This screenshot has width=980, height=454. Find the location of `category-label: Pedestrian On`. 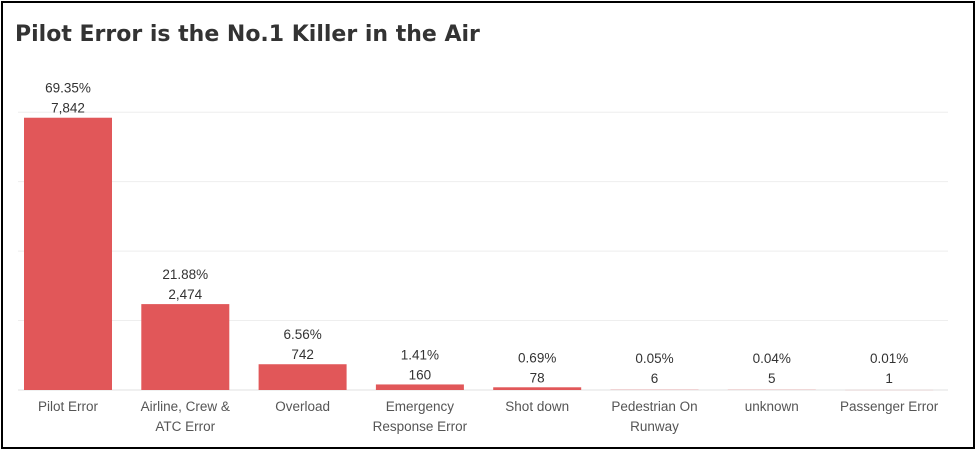

category-label: Pedestrian On is located at coordinates (654, 406).